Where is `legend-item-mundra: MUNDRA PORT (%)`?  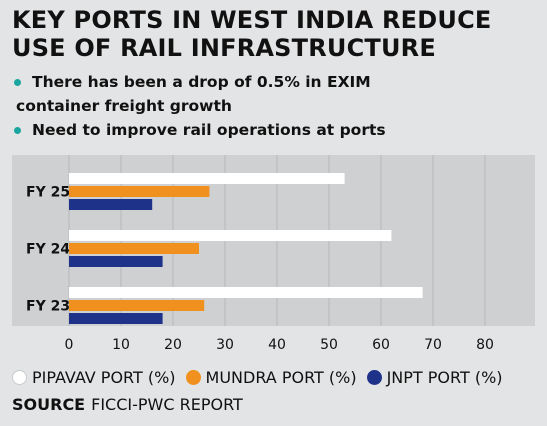 legend-item-mundra: MUNDRA PORT (%) is located at coordinates (271, 377).